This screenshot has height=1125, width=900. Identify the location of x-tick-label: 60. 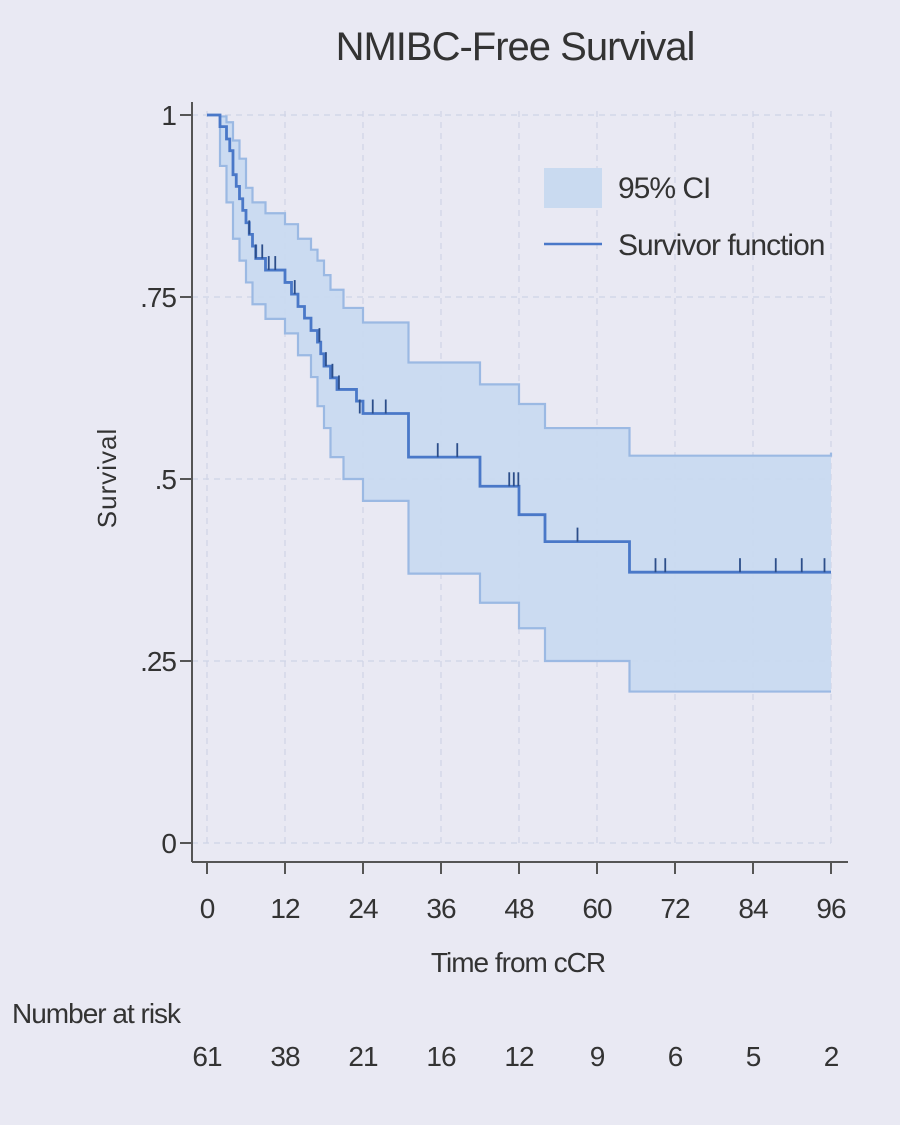
(597, 908).